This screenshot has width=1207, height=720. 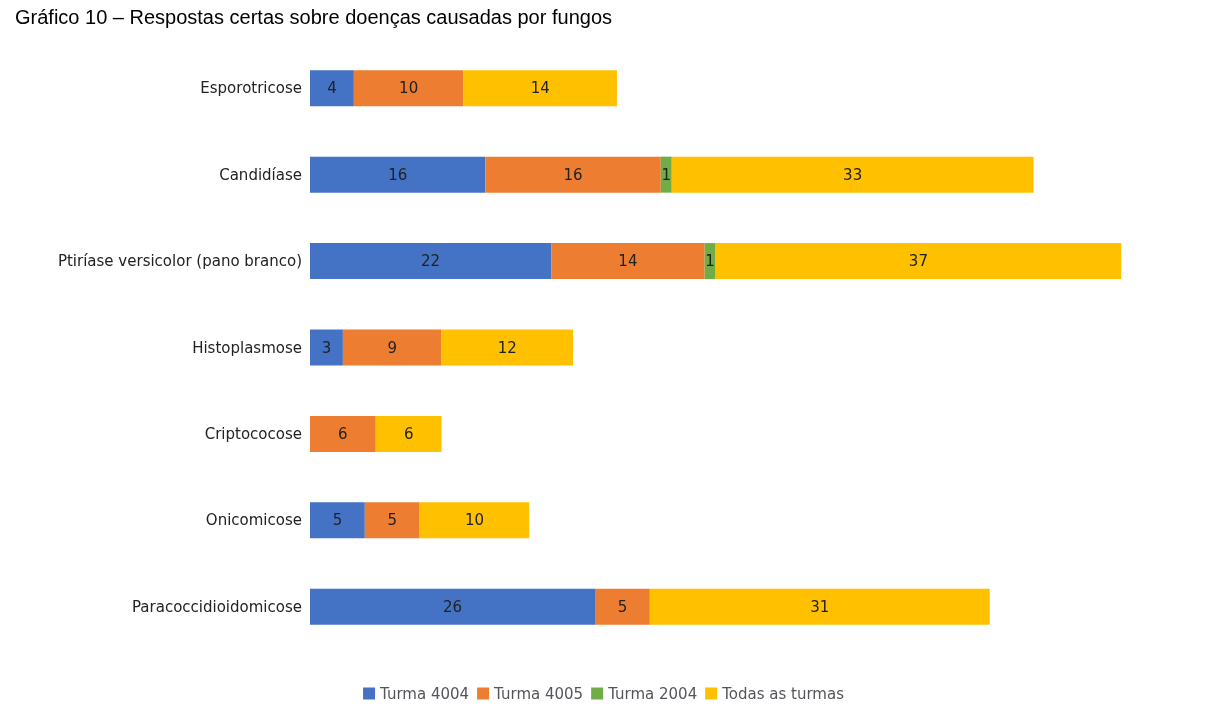 I want to click on legend-label: Turma 4005, so click(x=538, y=693).